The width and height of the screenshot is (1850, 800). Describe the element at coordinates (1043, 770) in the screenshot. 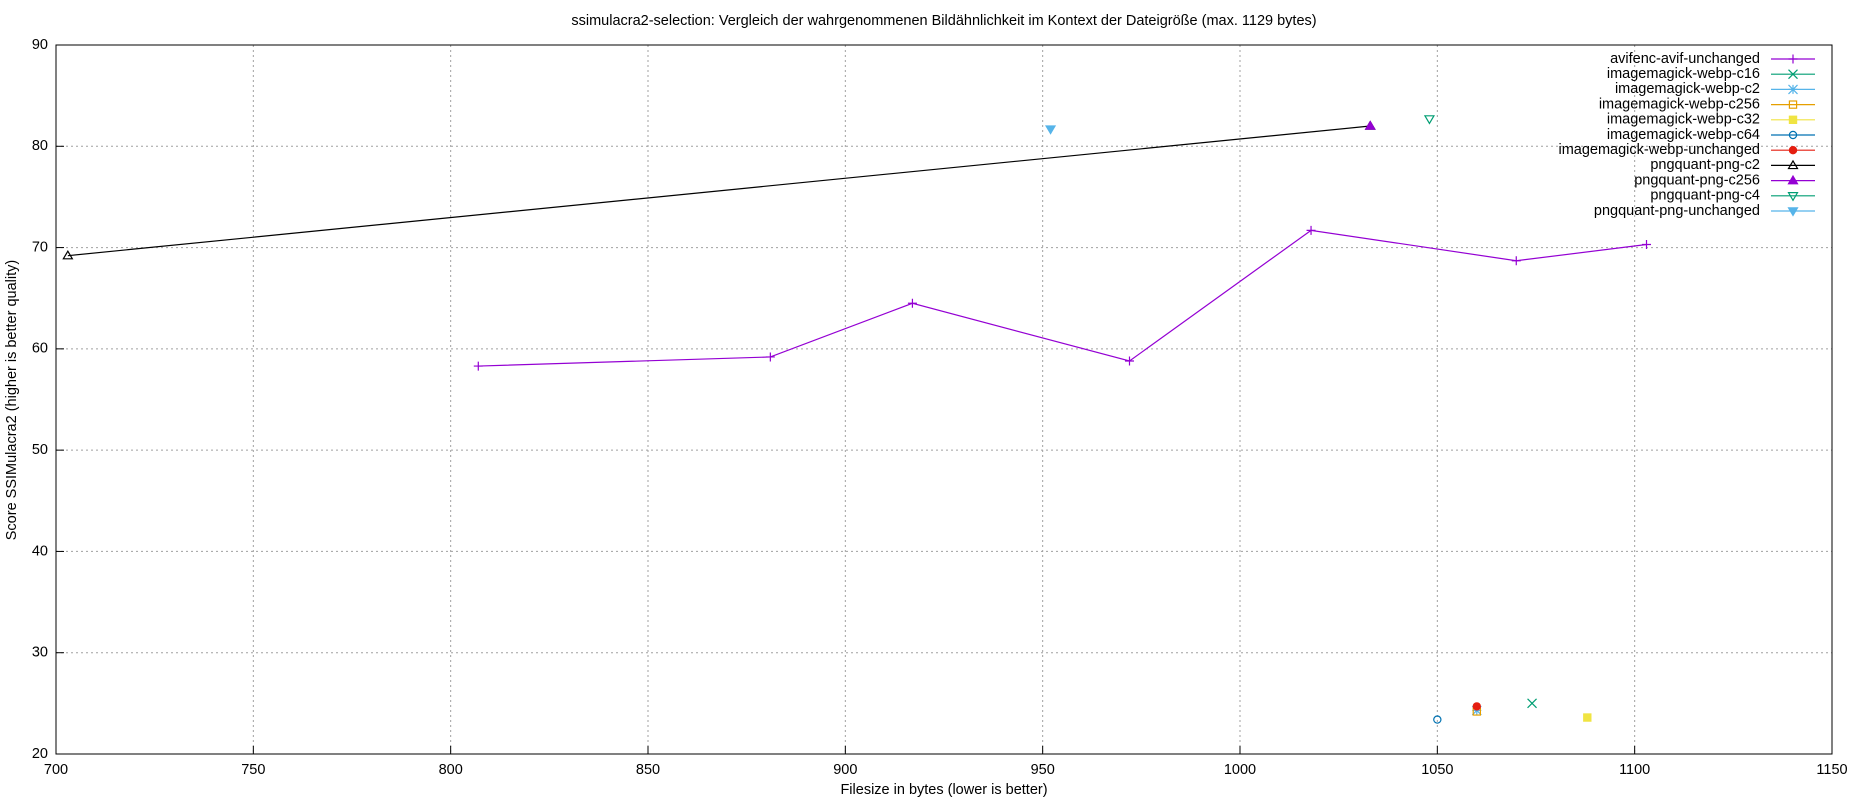

I see `x-tick-label: 950` at that location.